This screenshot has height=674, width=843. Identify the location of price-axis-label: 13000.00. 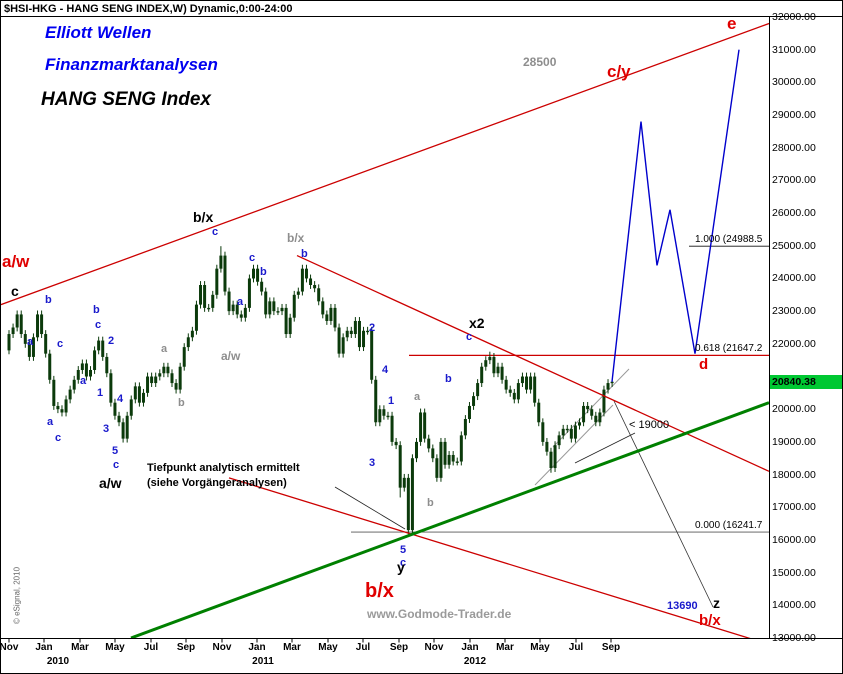
(794, 638).